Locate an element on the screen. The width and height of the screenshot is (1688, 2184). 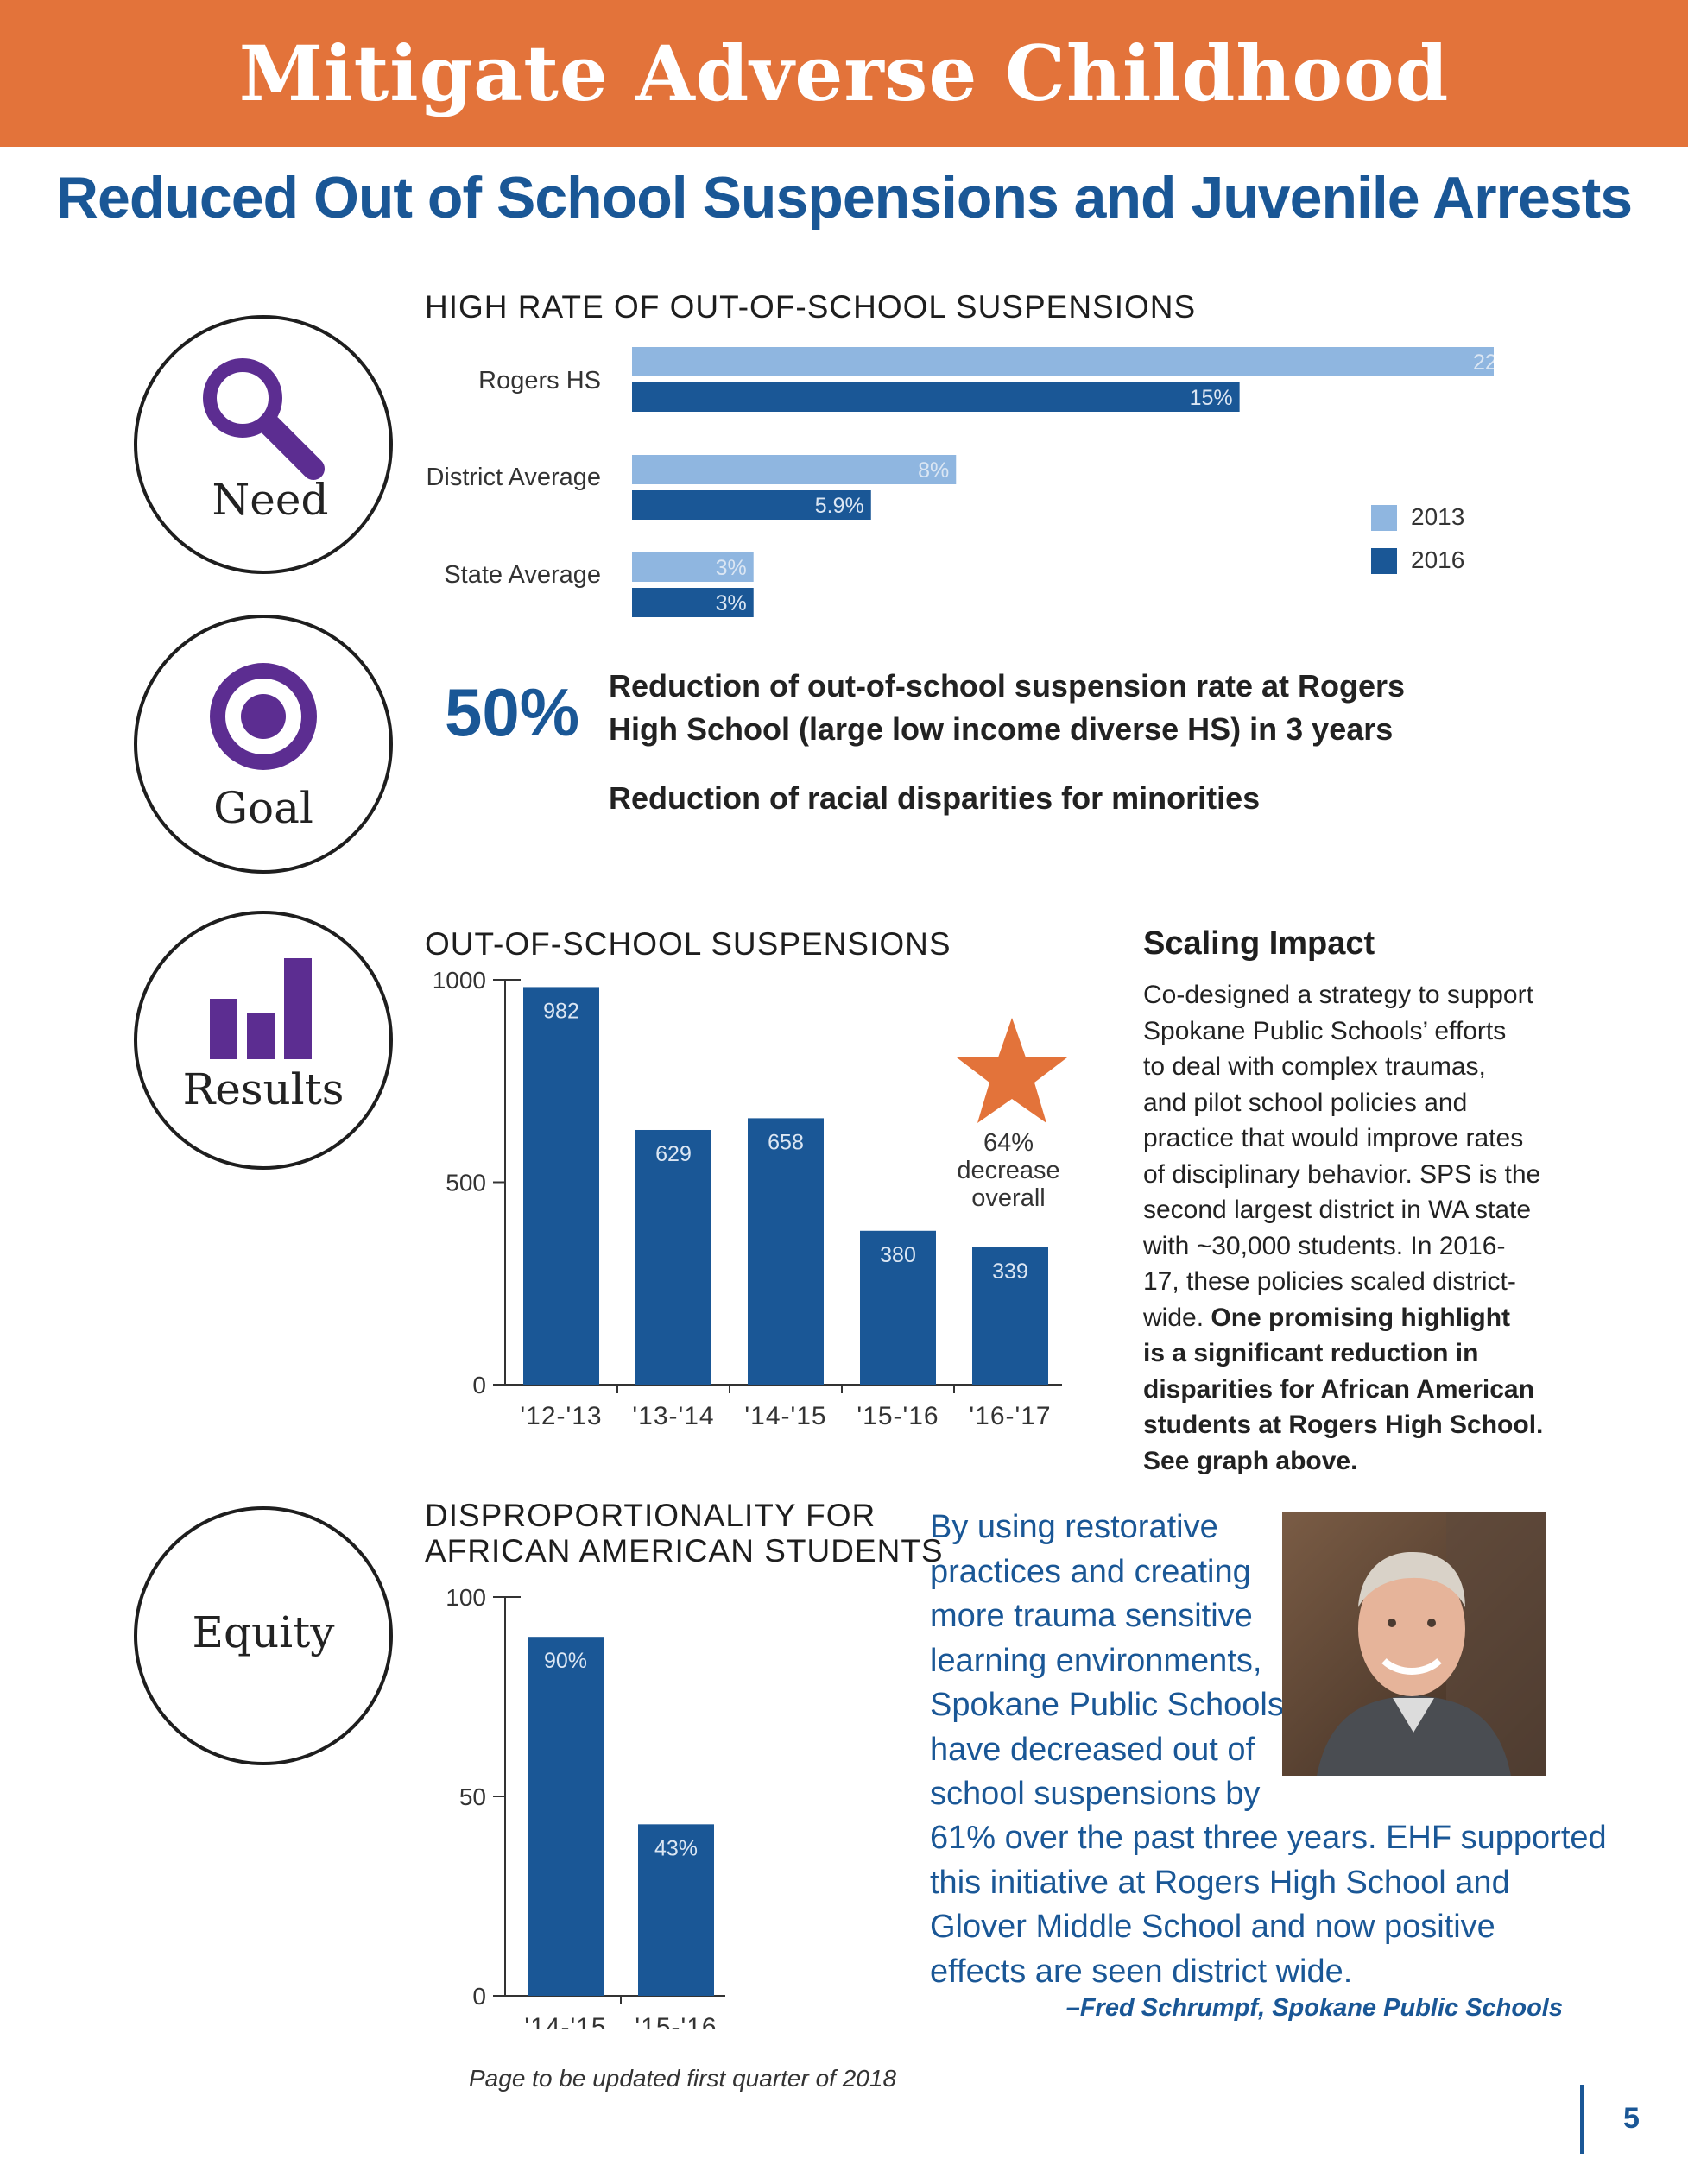
annotation-line: decrease is located at coordinates (1008, 1170).